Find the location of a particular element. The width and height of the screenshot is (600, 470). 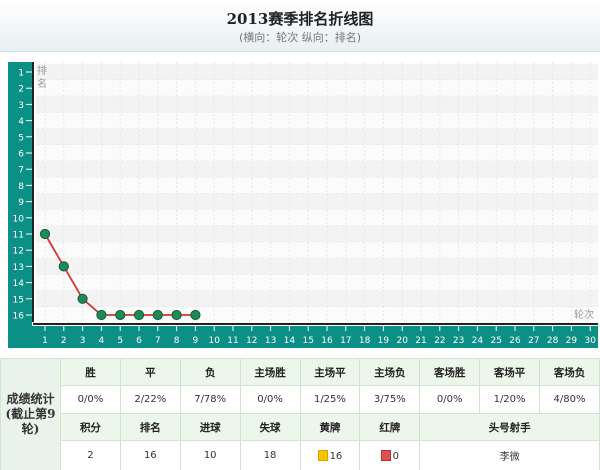

y-tick-label: 11 is located at coordinates (18, 236).